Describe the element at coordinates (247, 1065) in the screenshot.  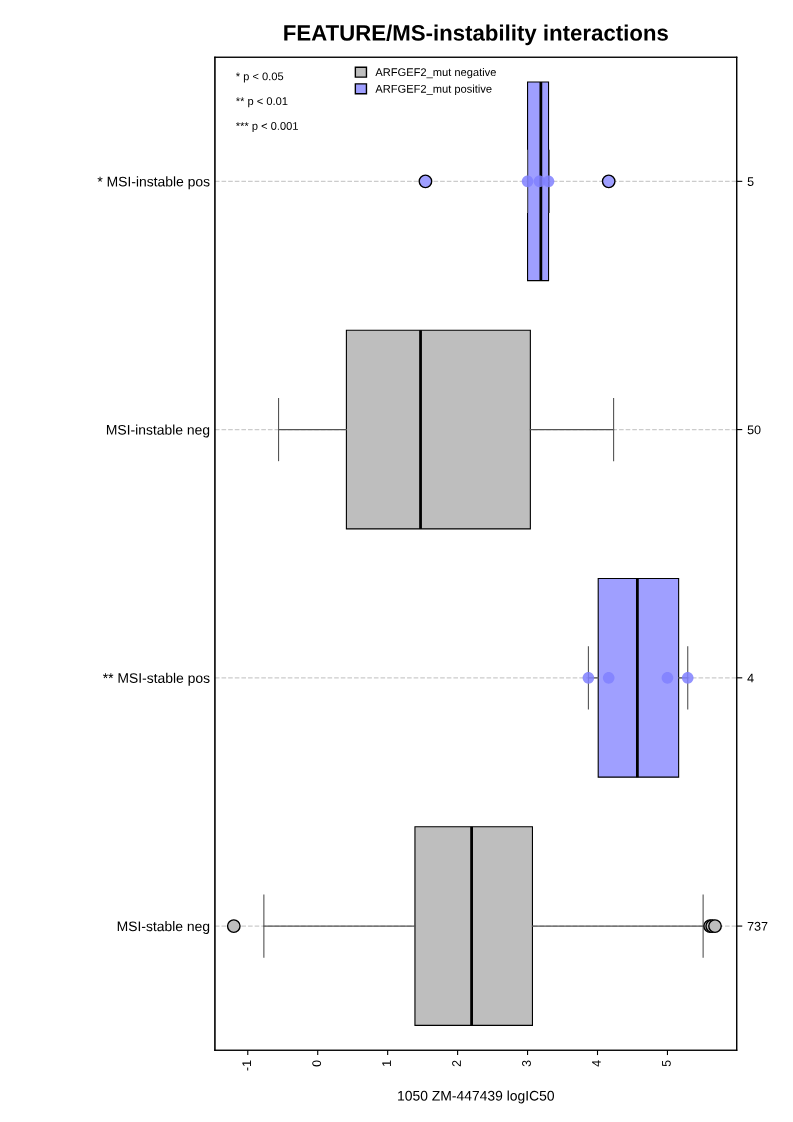
I see `x-tick-label: -1` at that location.